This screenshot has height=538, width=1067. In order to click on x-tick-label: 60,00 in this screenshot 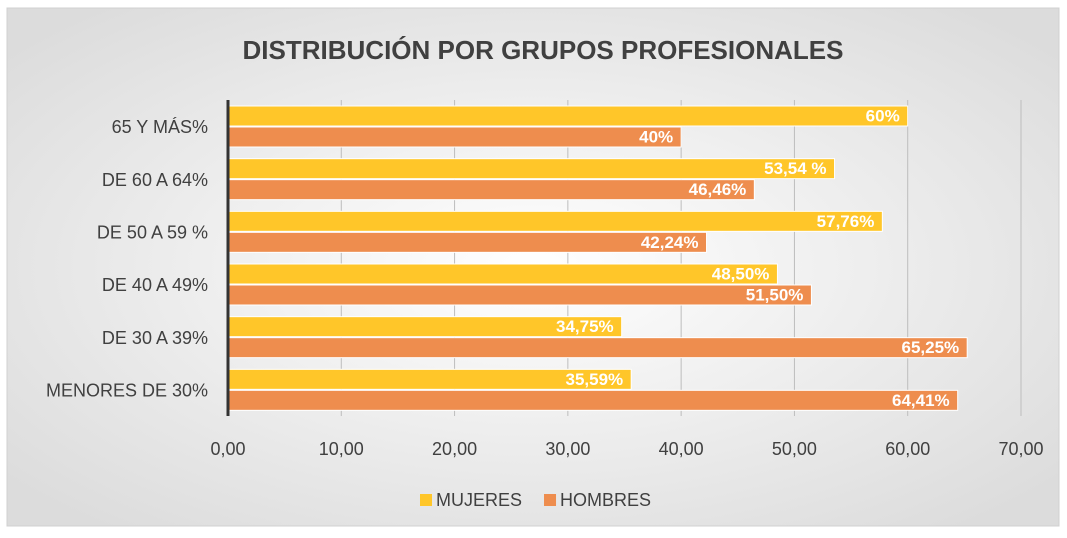, I will do `click(907, 449)`.